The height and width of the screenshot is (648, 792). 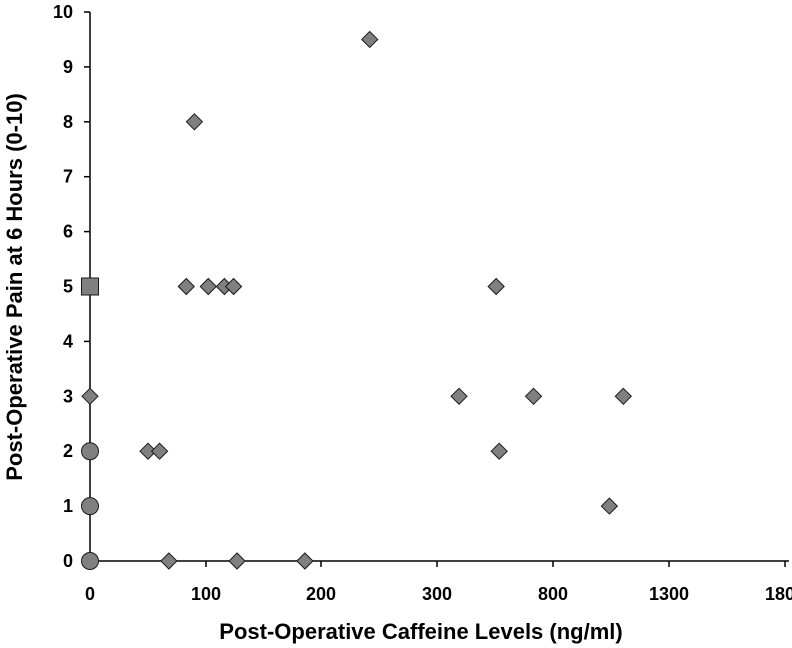 What do you see at coordinates (68, 451) in the screenshot?
I see `y-tick-label: 2` at bounding box center [68, 451].